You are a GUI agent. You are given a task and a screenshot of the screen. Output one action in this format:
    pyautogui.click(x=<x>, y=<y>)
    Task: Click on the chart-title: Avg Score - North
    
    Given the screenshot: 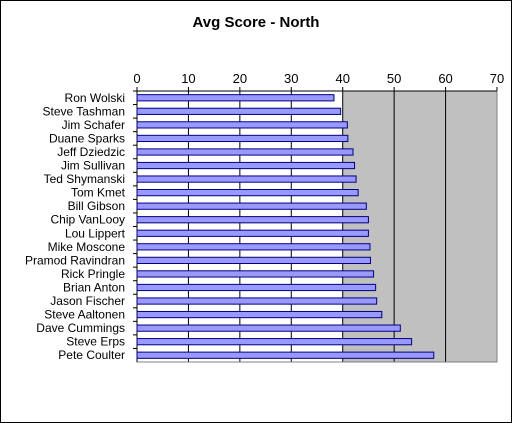 What is the action you would take?
    pyautogui.click(x=256, y=22)
    